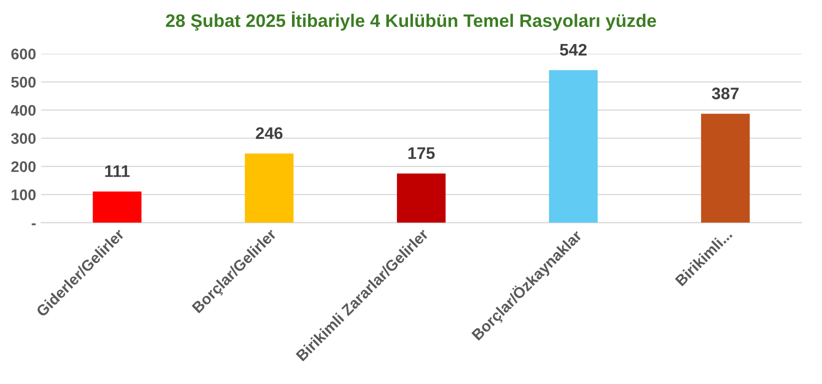 The image size is (822, 384). What do you see at coordinates (23, 110) in the screenshot?
I see `y-tick-label: 400` at bounding box center [23, 110].